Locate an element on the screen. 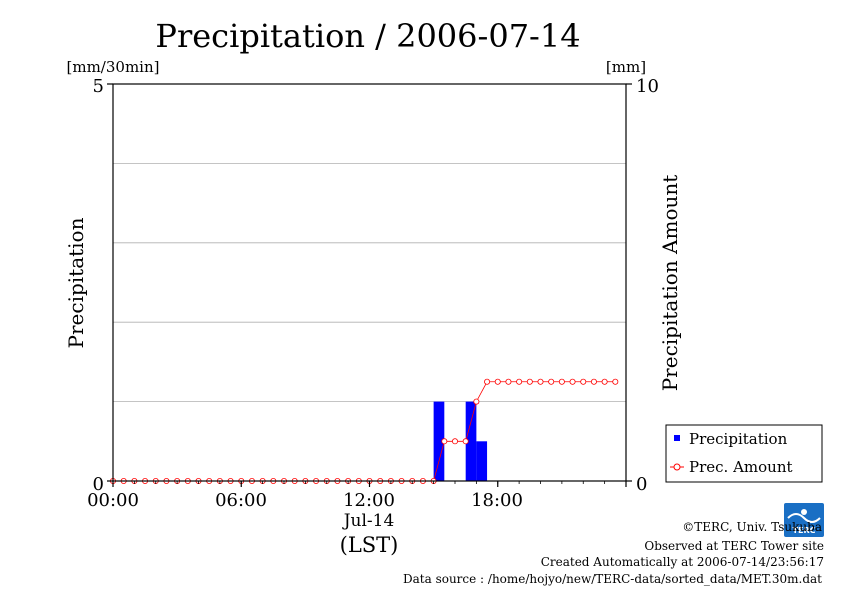 This screenshot has height=595, width=842. terc-logo: TERC is located at coordinates (804, 520).